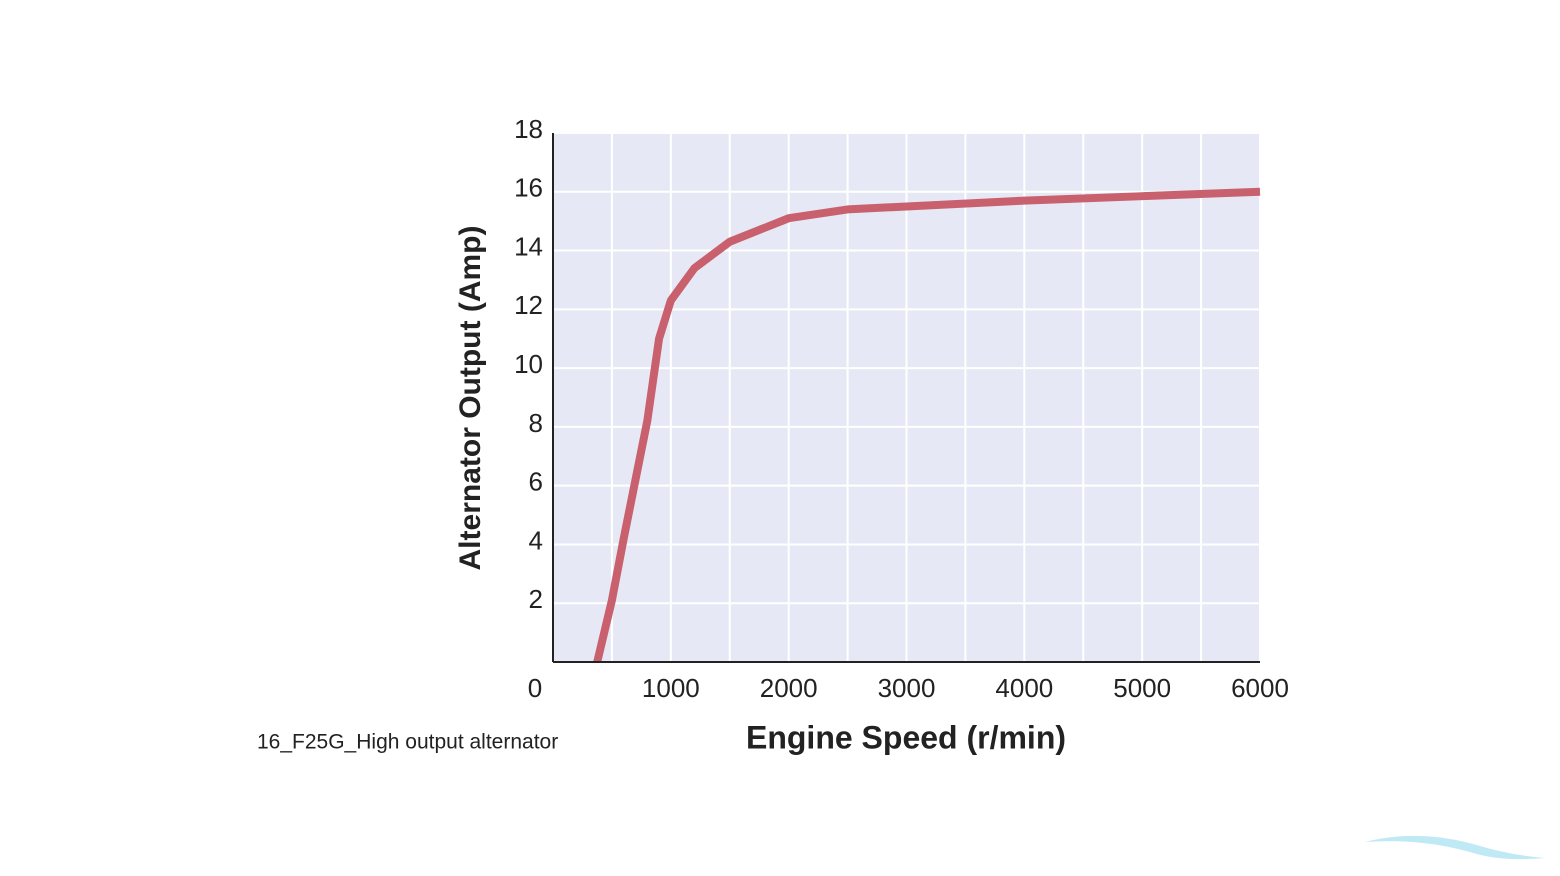 This screenshot has height=876, width=1560. Describe the element at coordinates (906, 737) in the screenshot. I see `x-axis-label: Engine Speed (r/min)` at that location.